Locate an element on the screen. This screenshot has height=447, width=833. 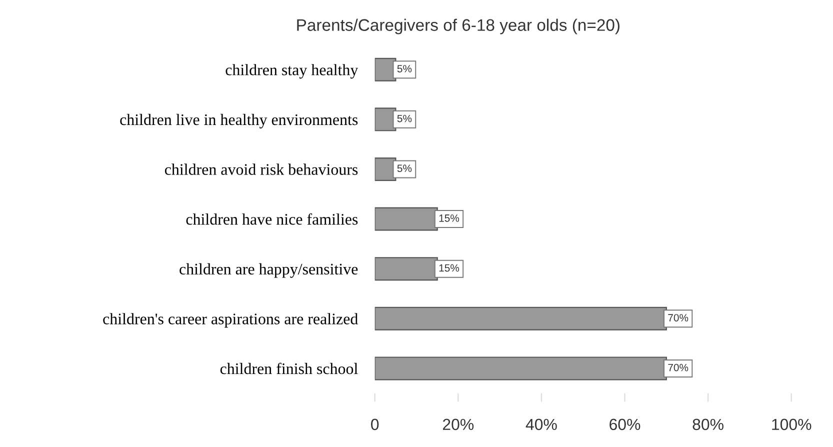
y-tick-label: children avoid risk behaviours is located at coordinates (261, 169).